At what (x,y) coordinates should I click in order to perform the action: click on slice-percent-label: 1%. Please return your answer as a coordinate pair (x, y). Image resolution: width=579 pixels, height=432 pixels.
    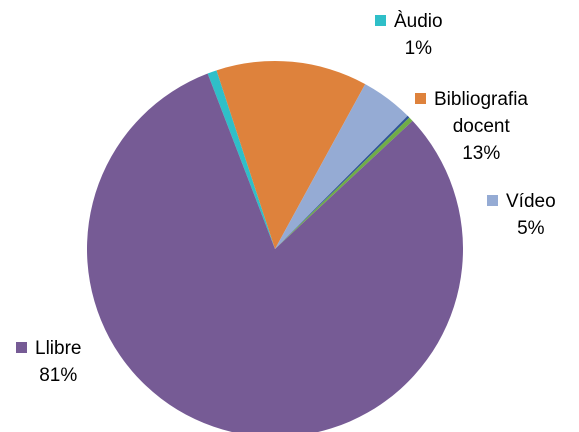
    Looking at the image, I should click on (419, 48).